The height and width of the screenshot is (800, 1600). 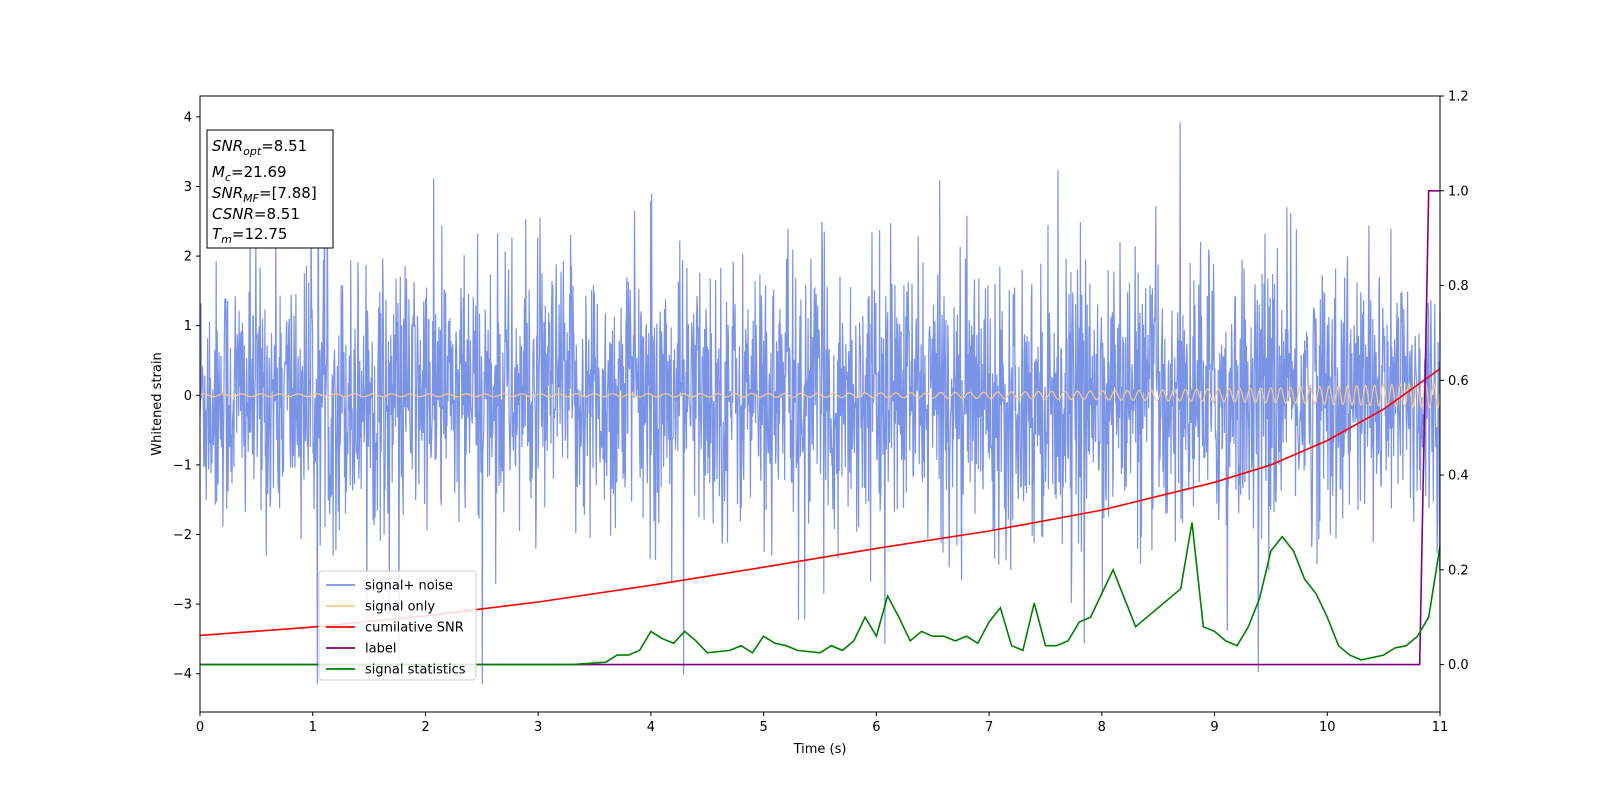 I want to click on info-snr-opt: SNRopt=8.51, so click(x=259, y=147).